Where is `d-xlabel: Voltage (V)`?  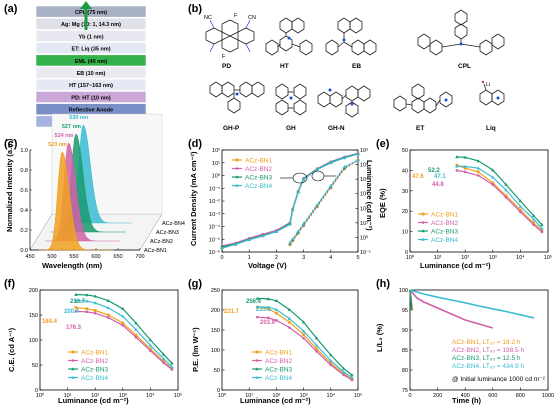
d-xlabel: Voltage (V) is located at coordinates (267, 265).